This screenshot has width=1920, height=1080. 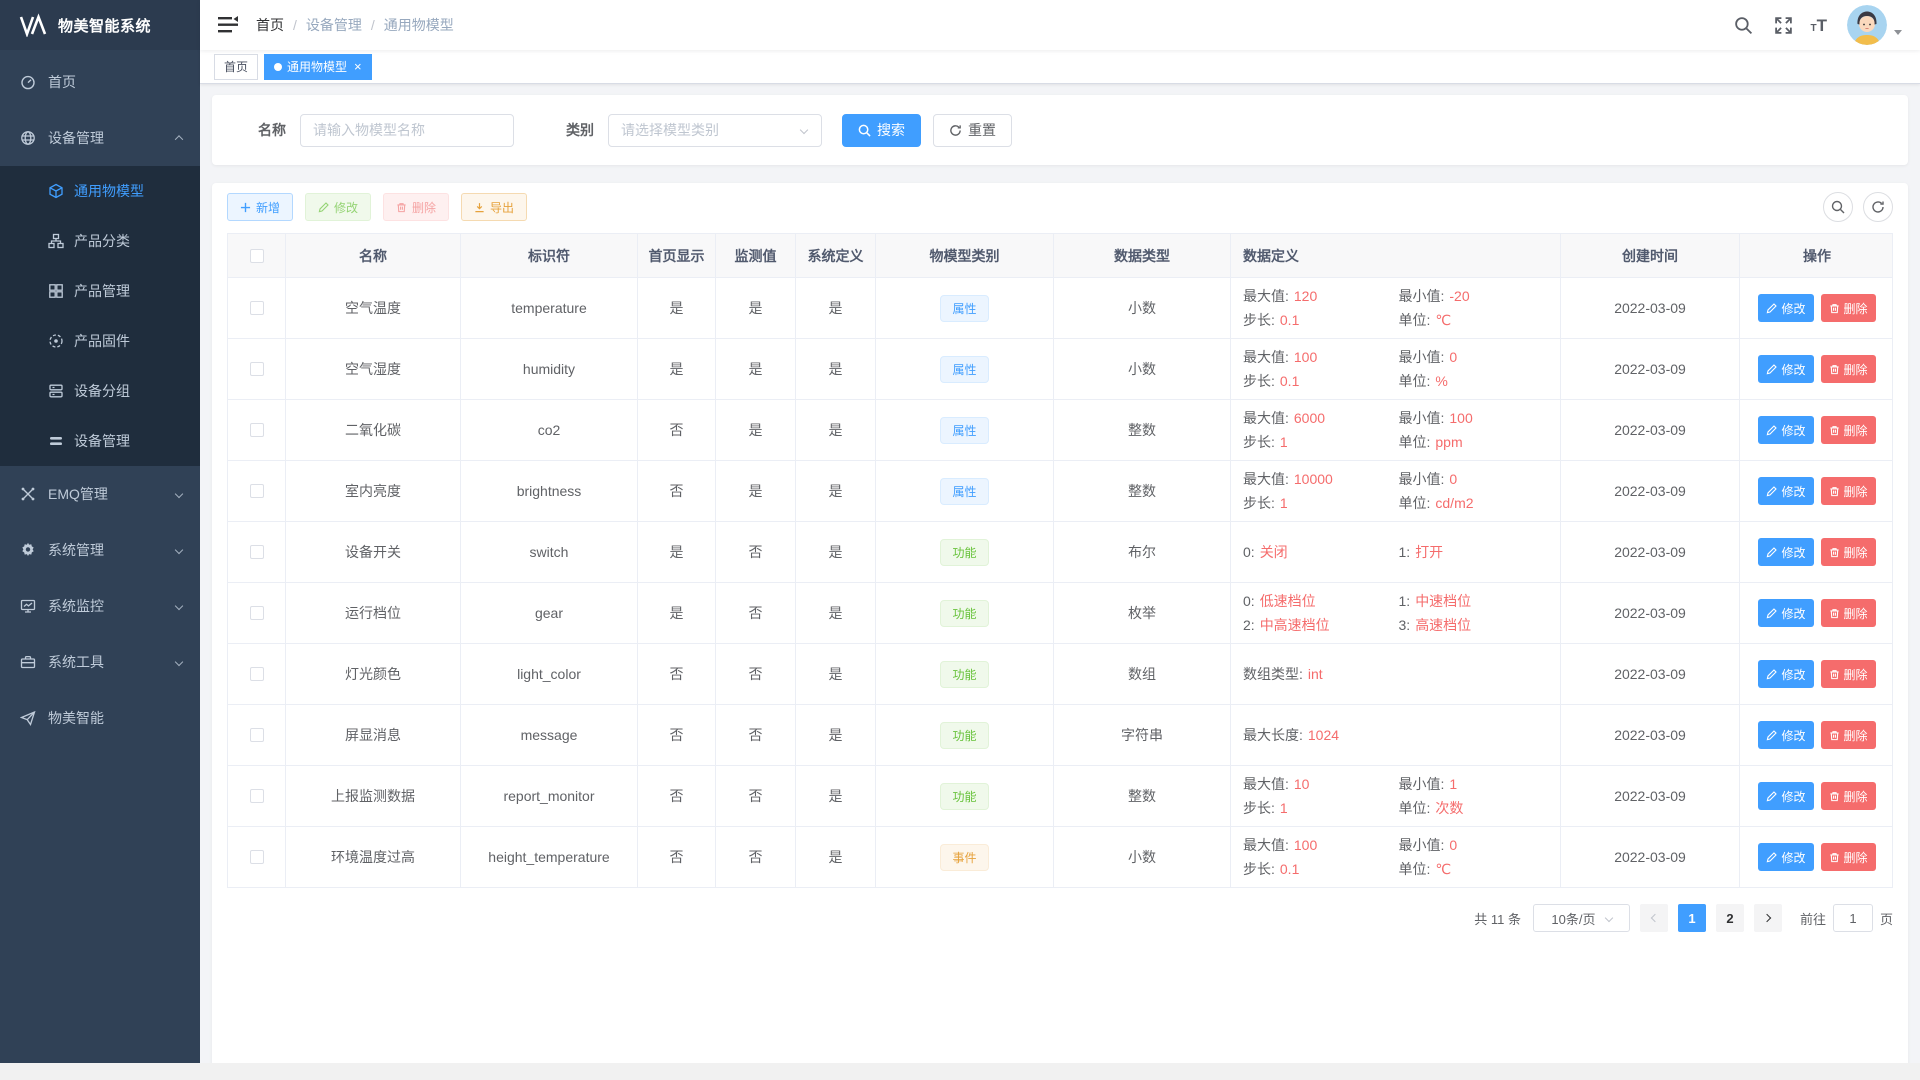 I want to click on toggle-search-icon, so click(x=1838, y=207).